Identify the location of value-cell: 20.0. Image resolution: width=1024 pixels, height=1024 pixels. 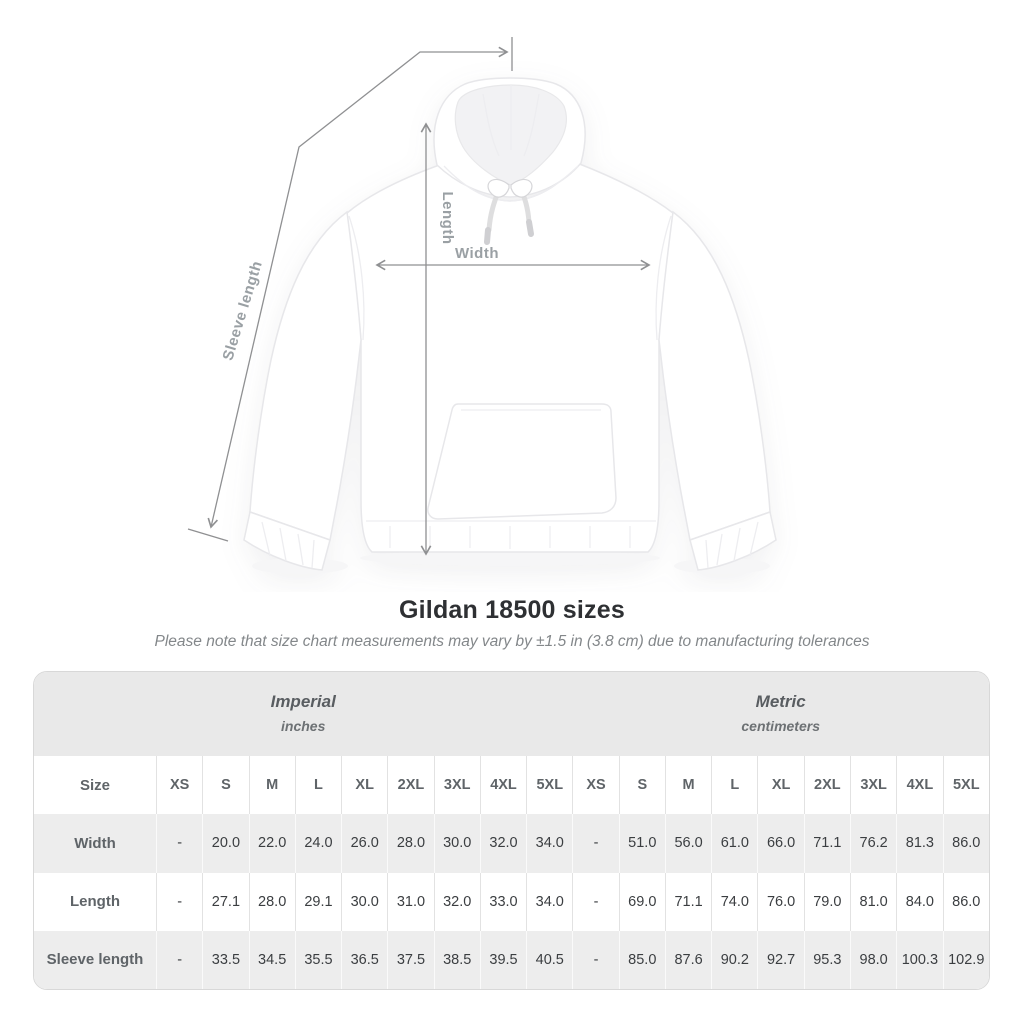
(225, 843).